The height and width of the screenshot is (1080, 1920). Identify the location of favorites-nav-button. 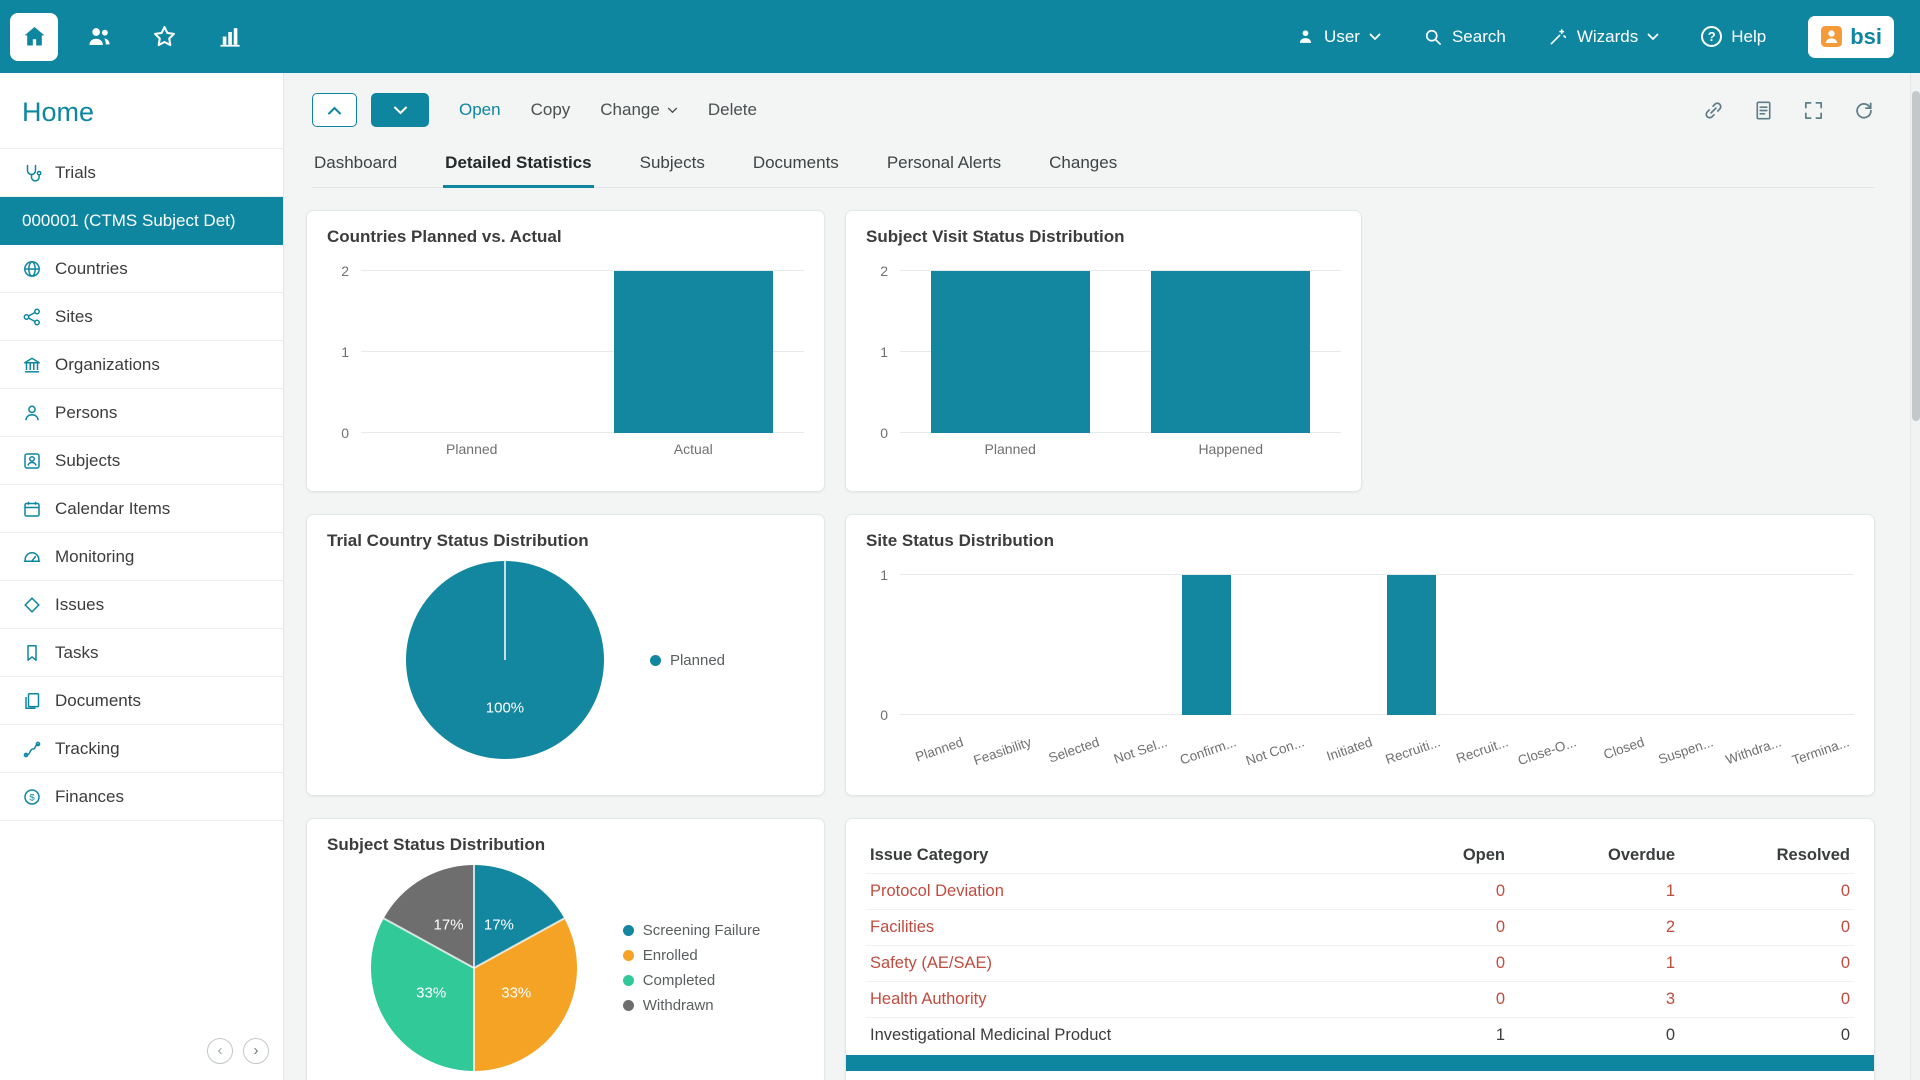
(164, 37).